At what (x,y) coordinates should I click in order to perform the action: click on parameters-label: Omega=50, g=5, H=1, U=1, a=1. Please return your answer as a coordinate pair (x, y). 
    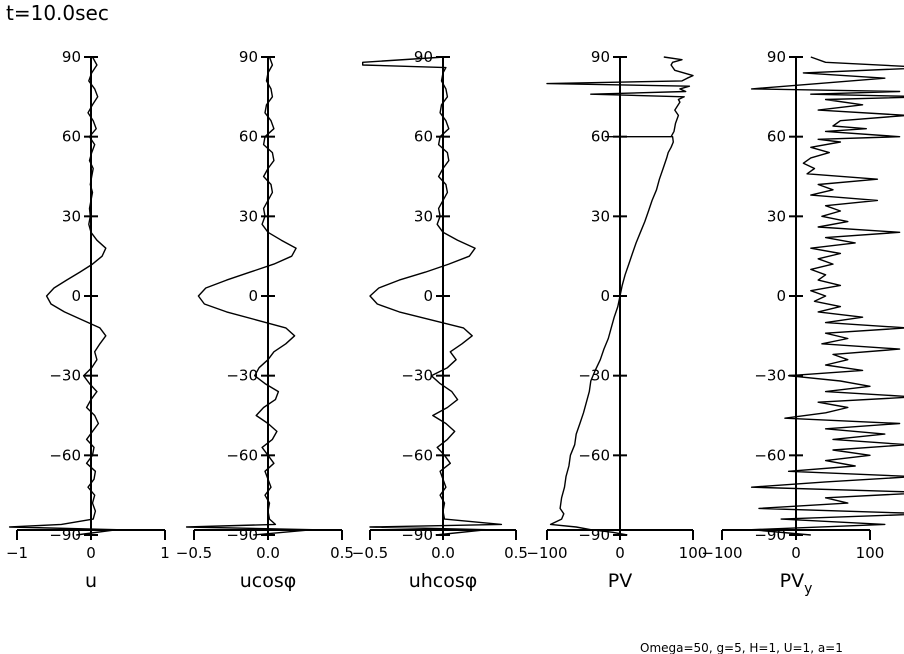
    Looking at the image, I should click on (741, 647).